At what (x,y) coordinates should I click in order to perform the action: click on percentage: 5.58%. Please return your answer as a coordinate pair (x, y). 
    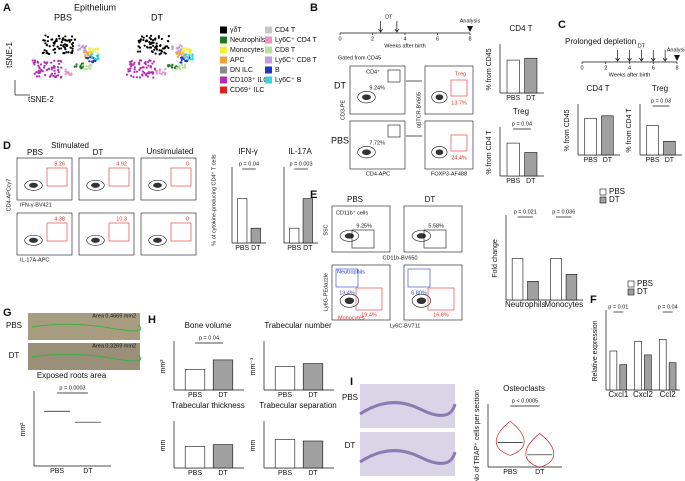
    Looking at the image, I should click on (436, 226).